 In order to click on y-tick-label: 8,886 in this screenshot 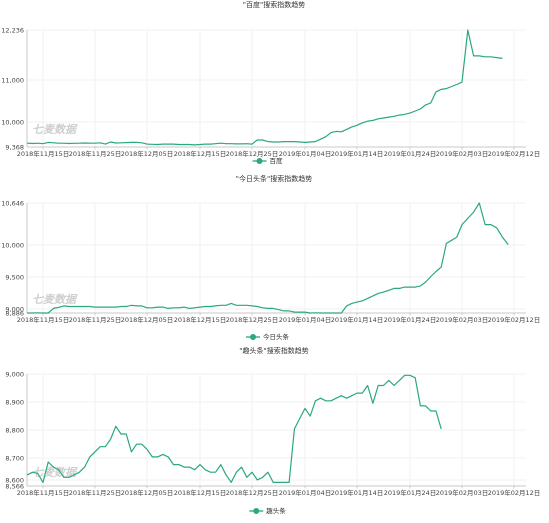, I will do `click(14, 313)`.